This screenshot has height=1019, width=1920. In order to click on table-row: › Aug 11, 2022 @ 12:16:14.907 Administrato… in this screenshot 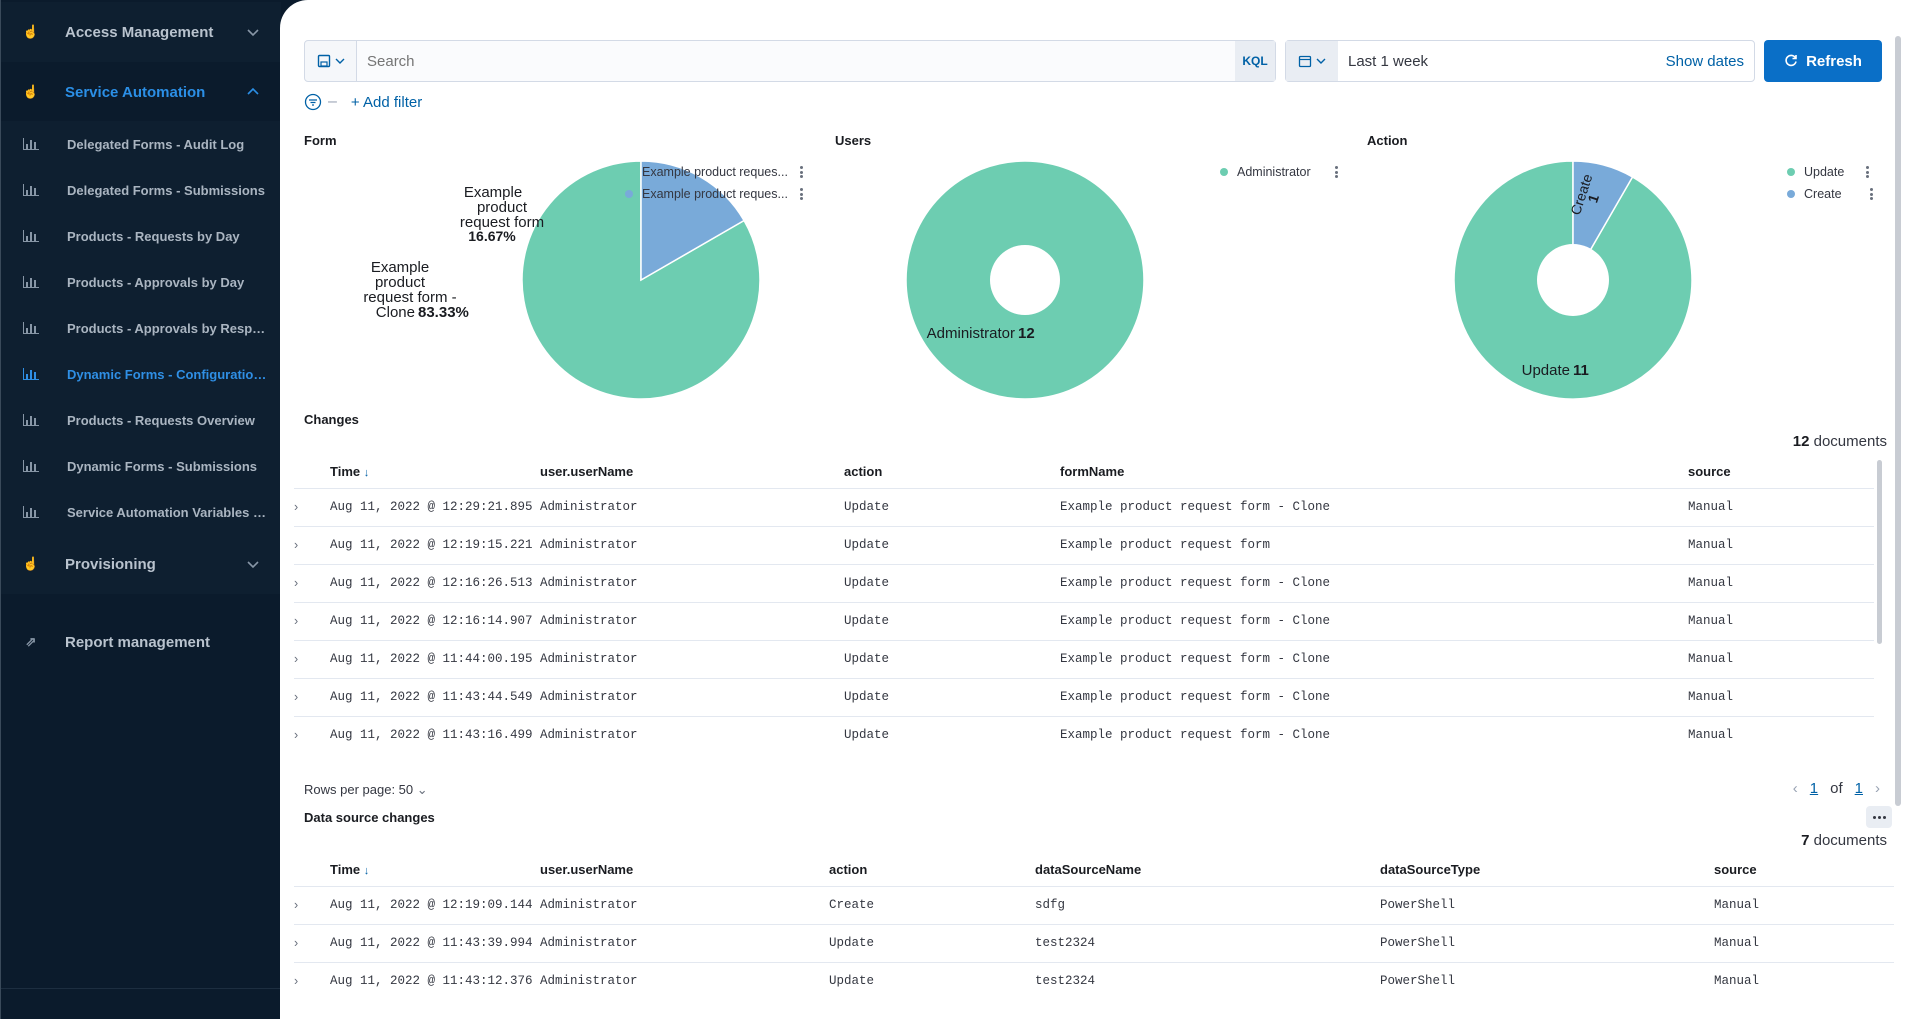, I will do `click(1084, 620)`.